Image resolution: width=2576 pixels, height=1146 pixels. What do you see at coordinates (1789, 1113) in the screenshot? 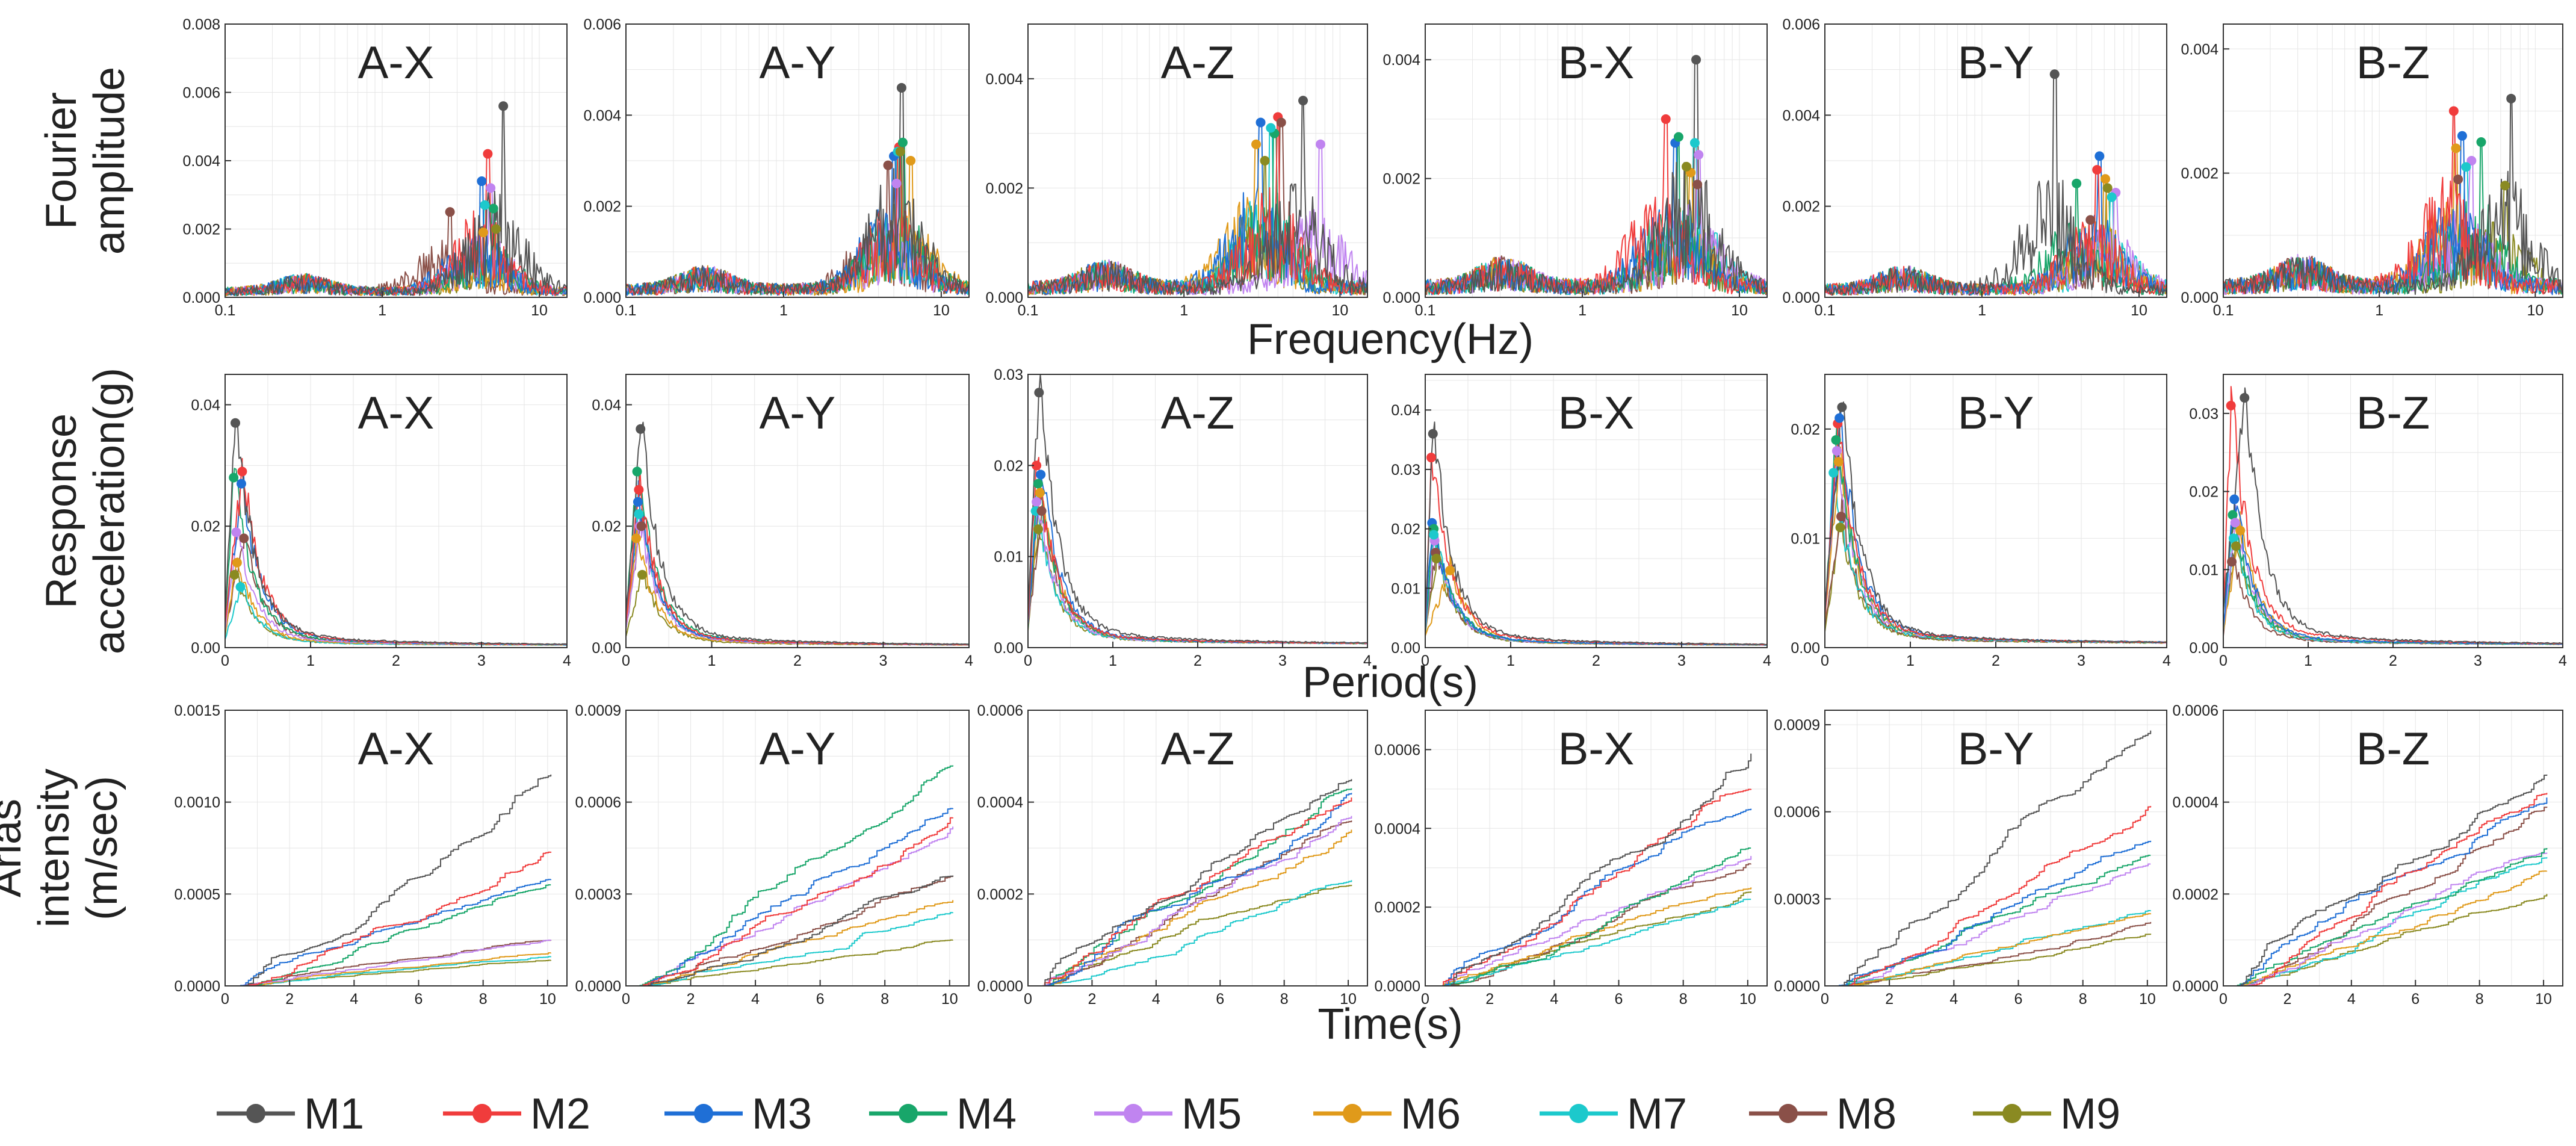
I see `legend-marker` at bounding box center [1789, 1113].